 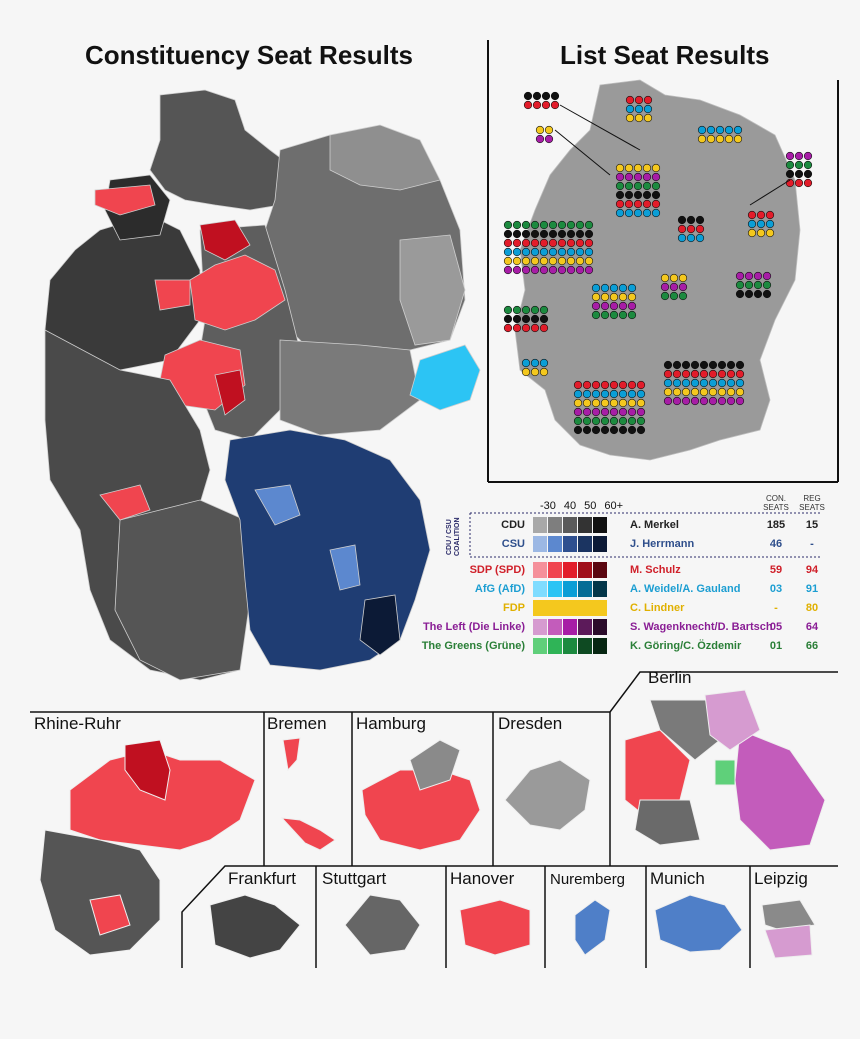 I want to click on inset-rhine-ruhr-dark, so click(x=147, y=770).